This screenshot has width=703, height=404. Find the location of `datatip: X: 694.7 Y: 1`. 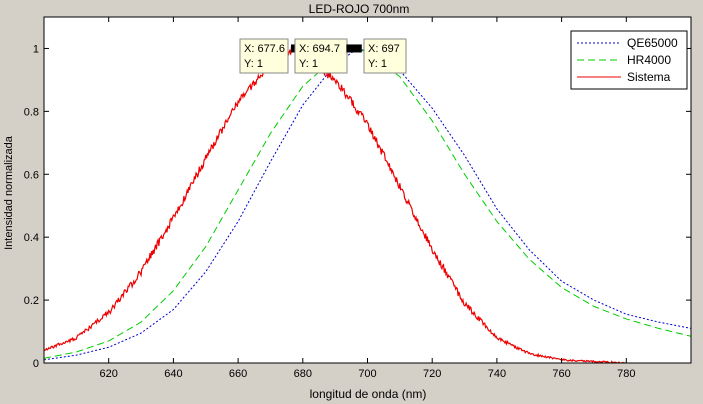

datatip: X: 694.7 Y: 1 is located at coordinates (324, 56).